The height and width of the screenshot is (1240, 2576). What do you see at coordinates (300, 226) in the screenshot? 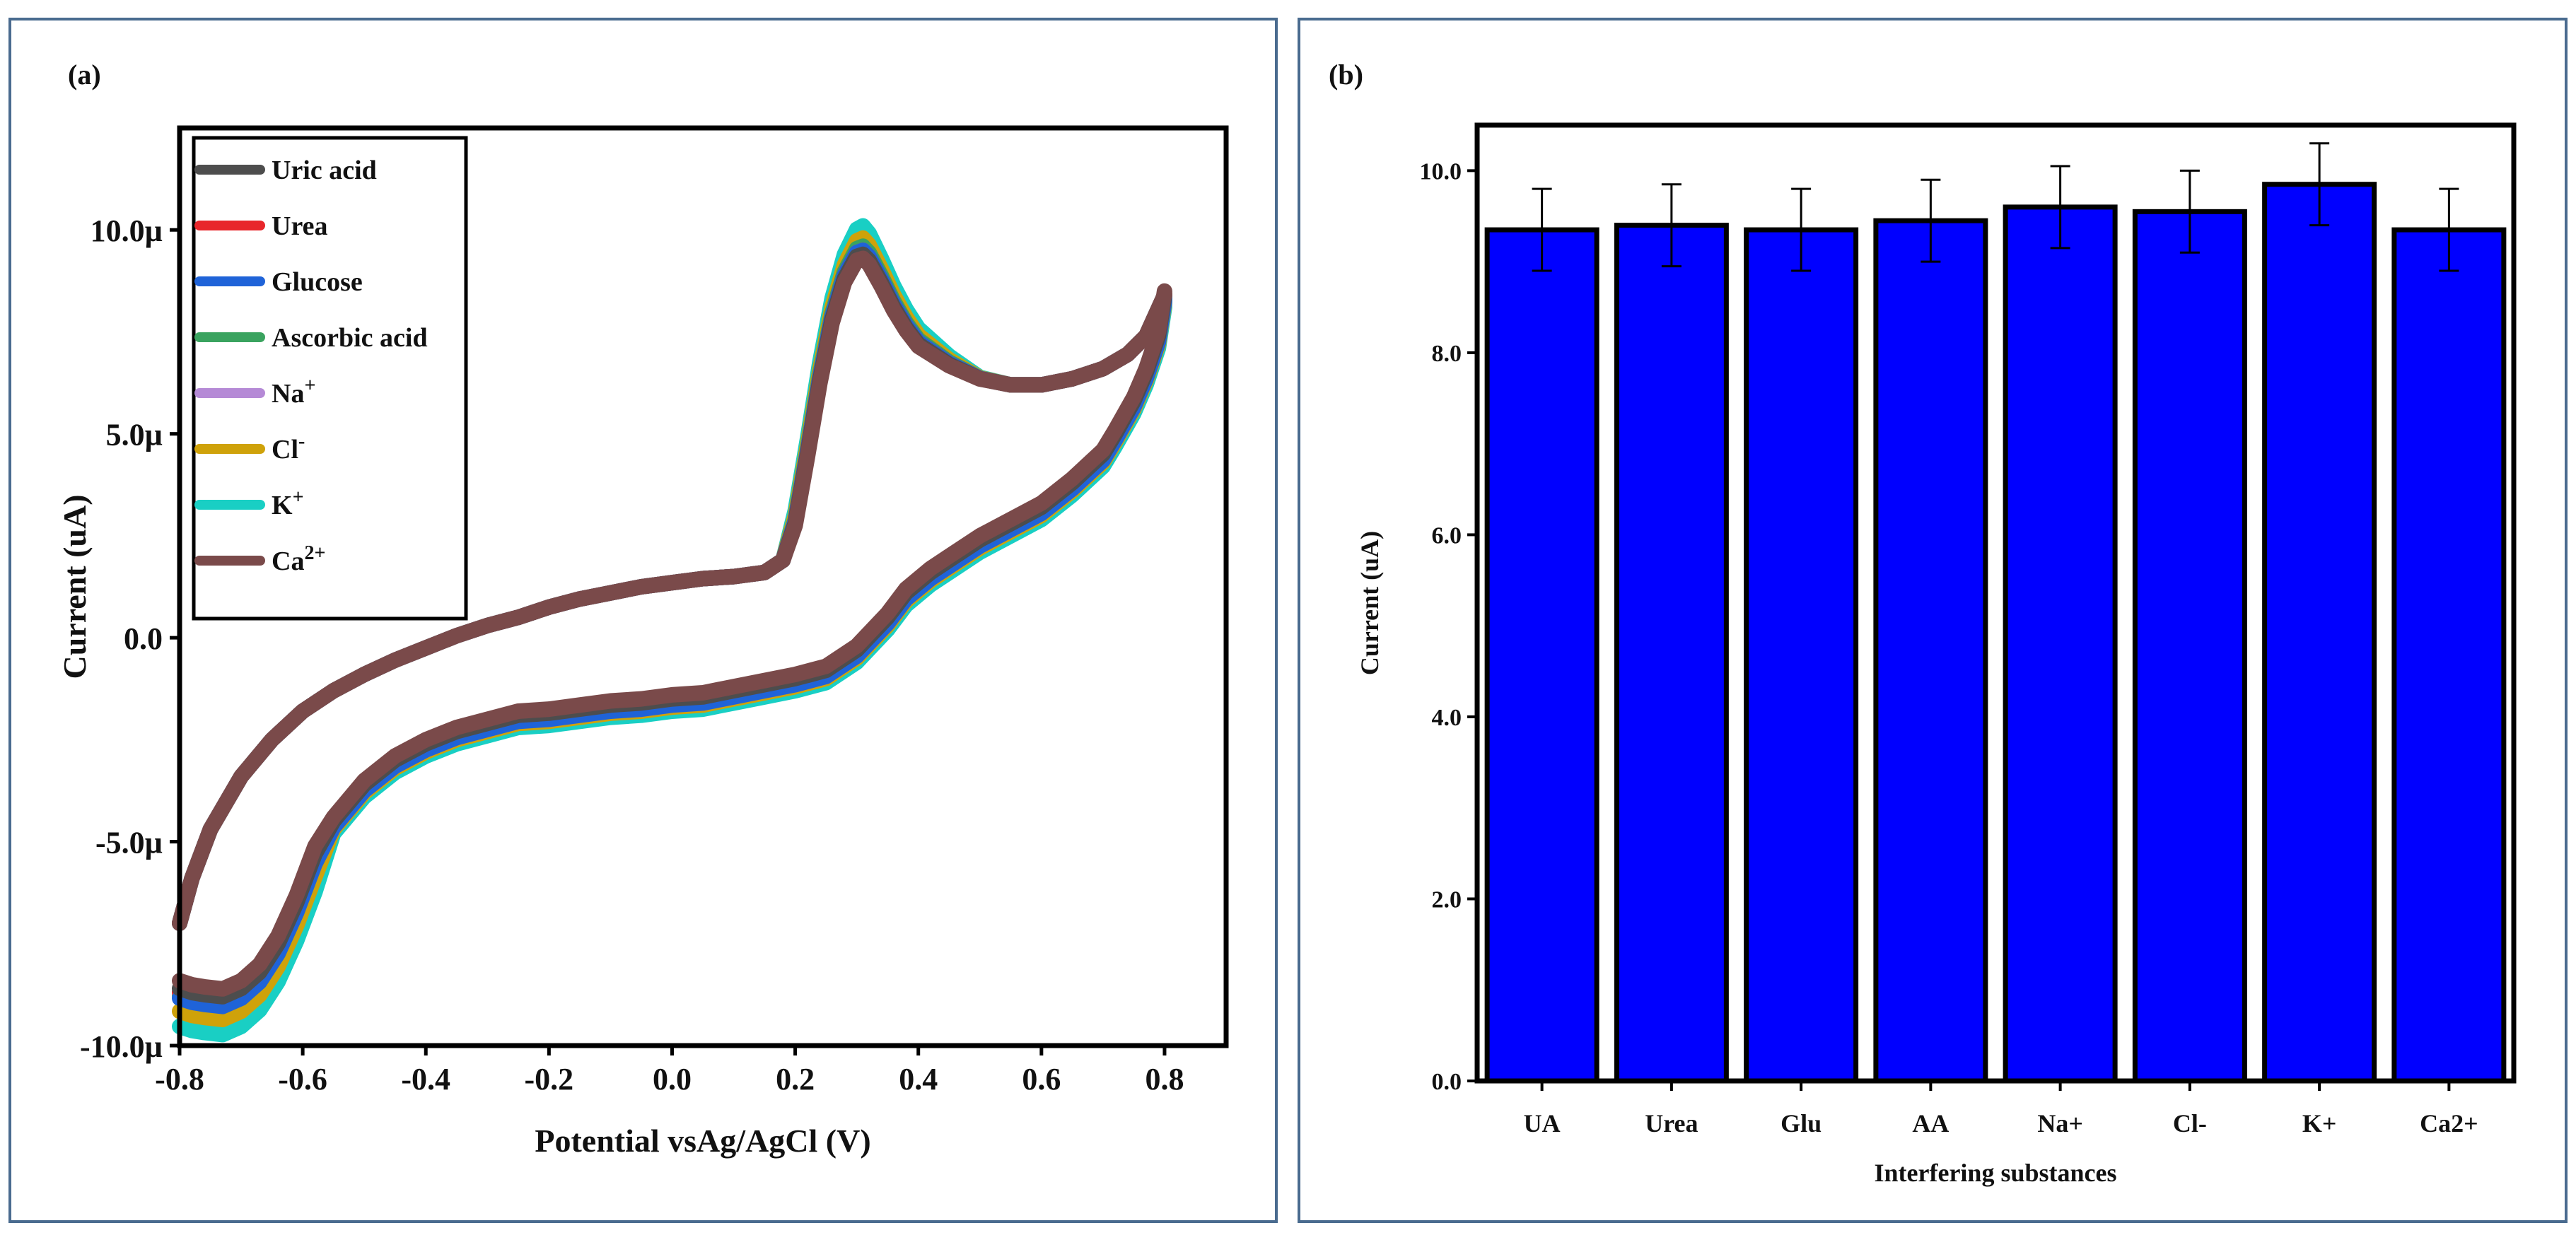
I see `legend-entry: Urea` at bounding box center [300, 226].